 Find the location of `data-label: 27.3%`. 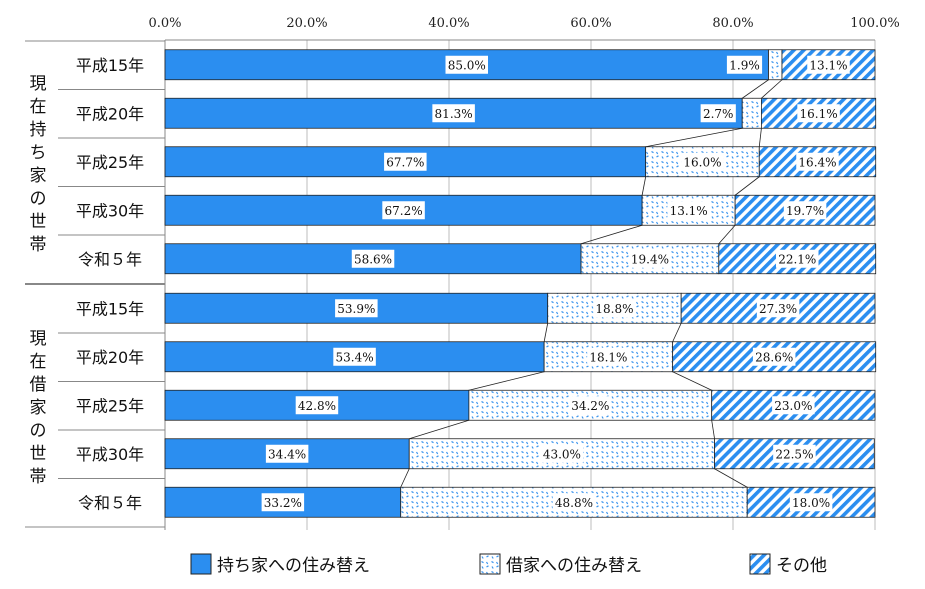

data-label: 27.3% is located at coordinates (778, 309).